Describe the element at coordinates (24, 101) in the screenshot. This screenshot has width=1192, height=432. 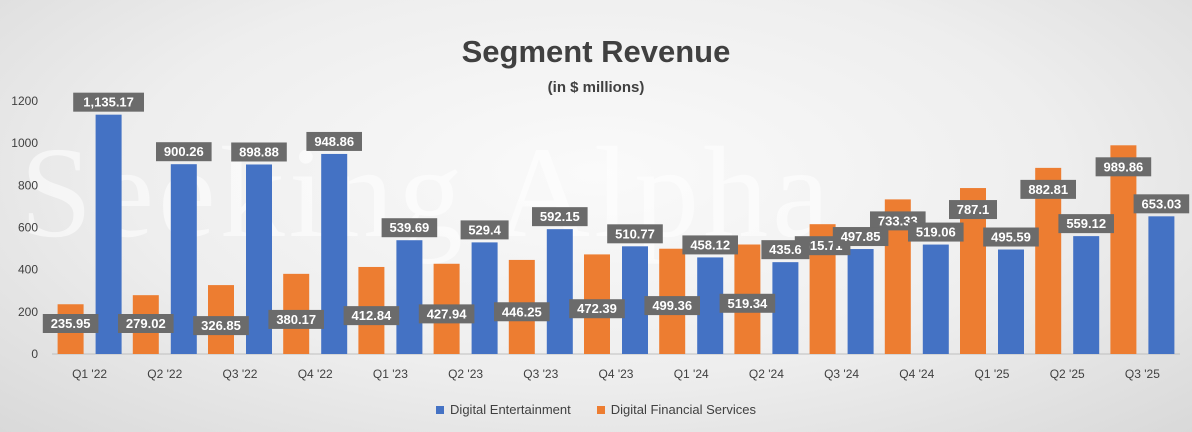
I see `y-tick-label: 1200` at that location.